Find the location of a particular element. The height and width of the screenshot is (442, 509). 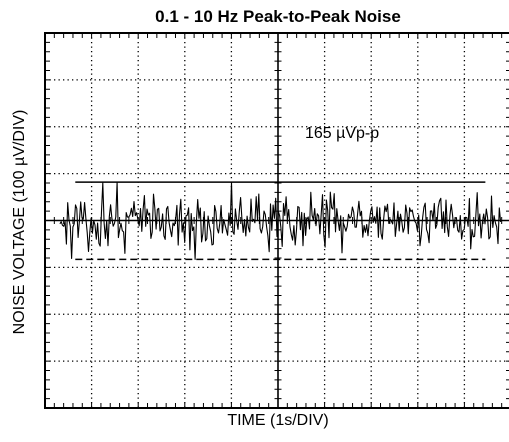

y-axis-label: NOISE VOLTAGE (100 µV/DIV) is located at coordinates (19, 222).